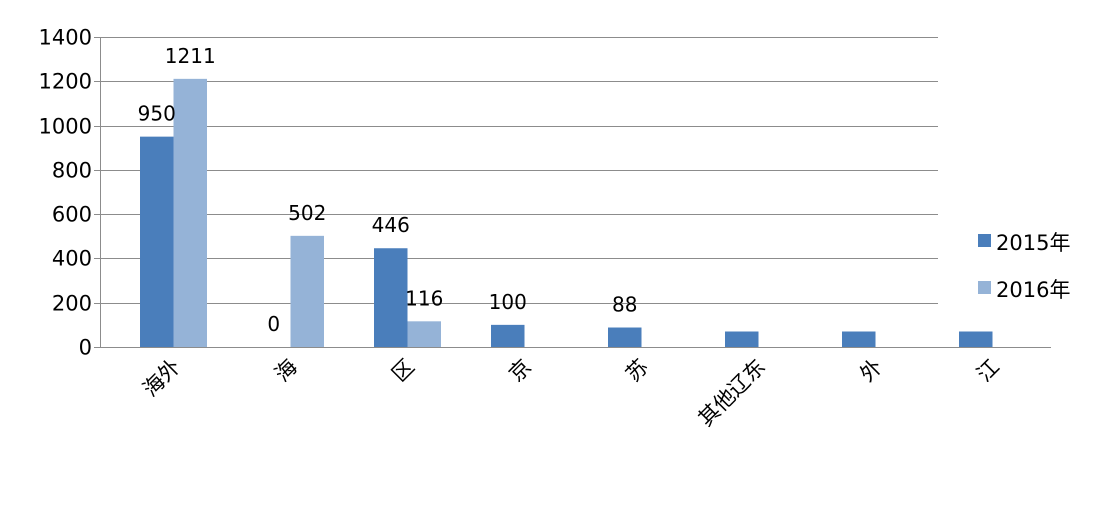 This screenshot has height=522, width=1110. I want to click on legend-item-series-1: 2015年, so click(1024, 243).